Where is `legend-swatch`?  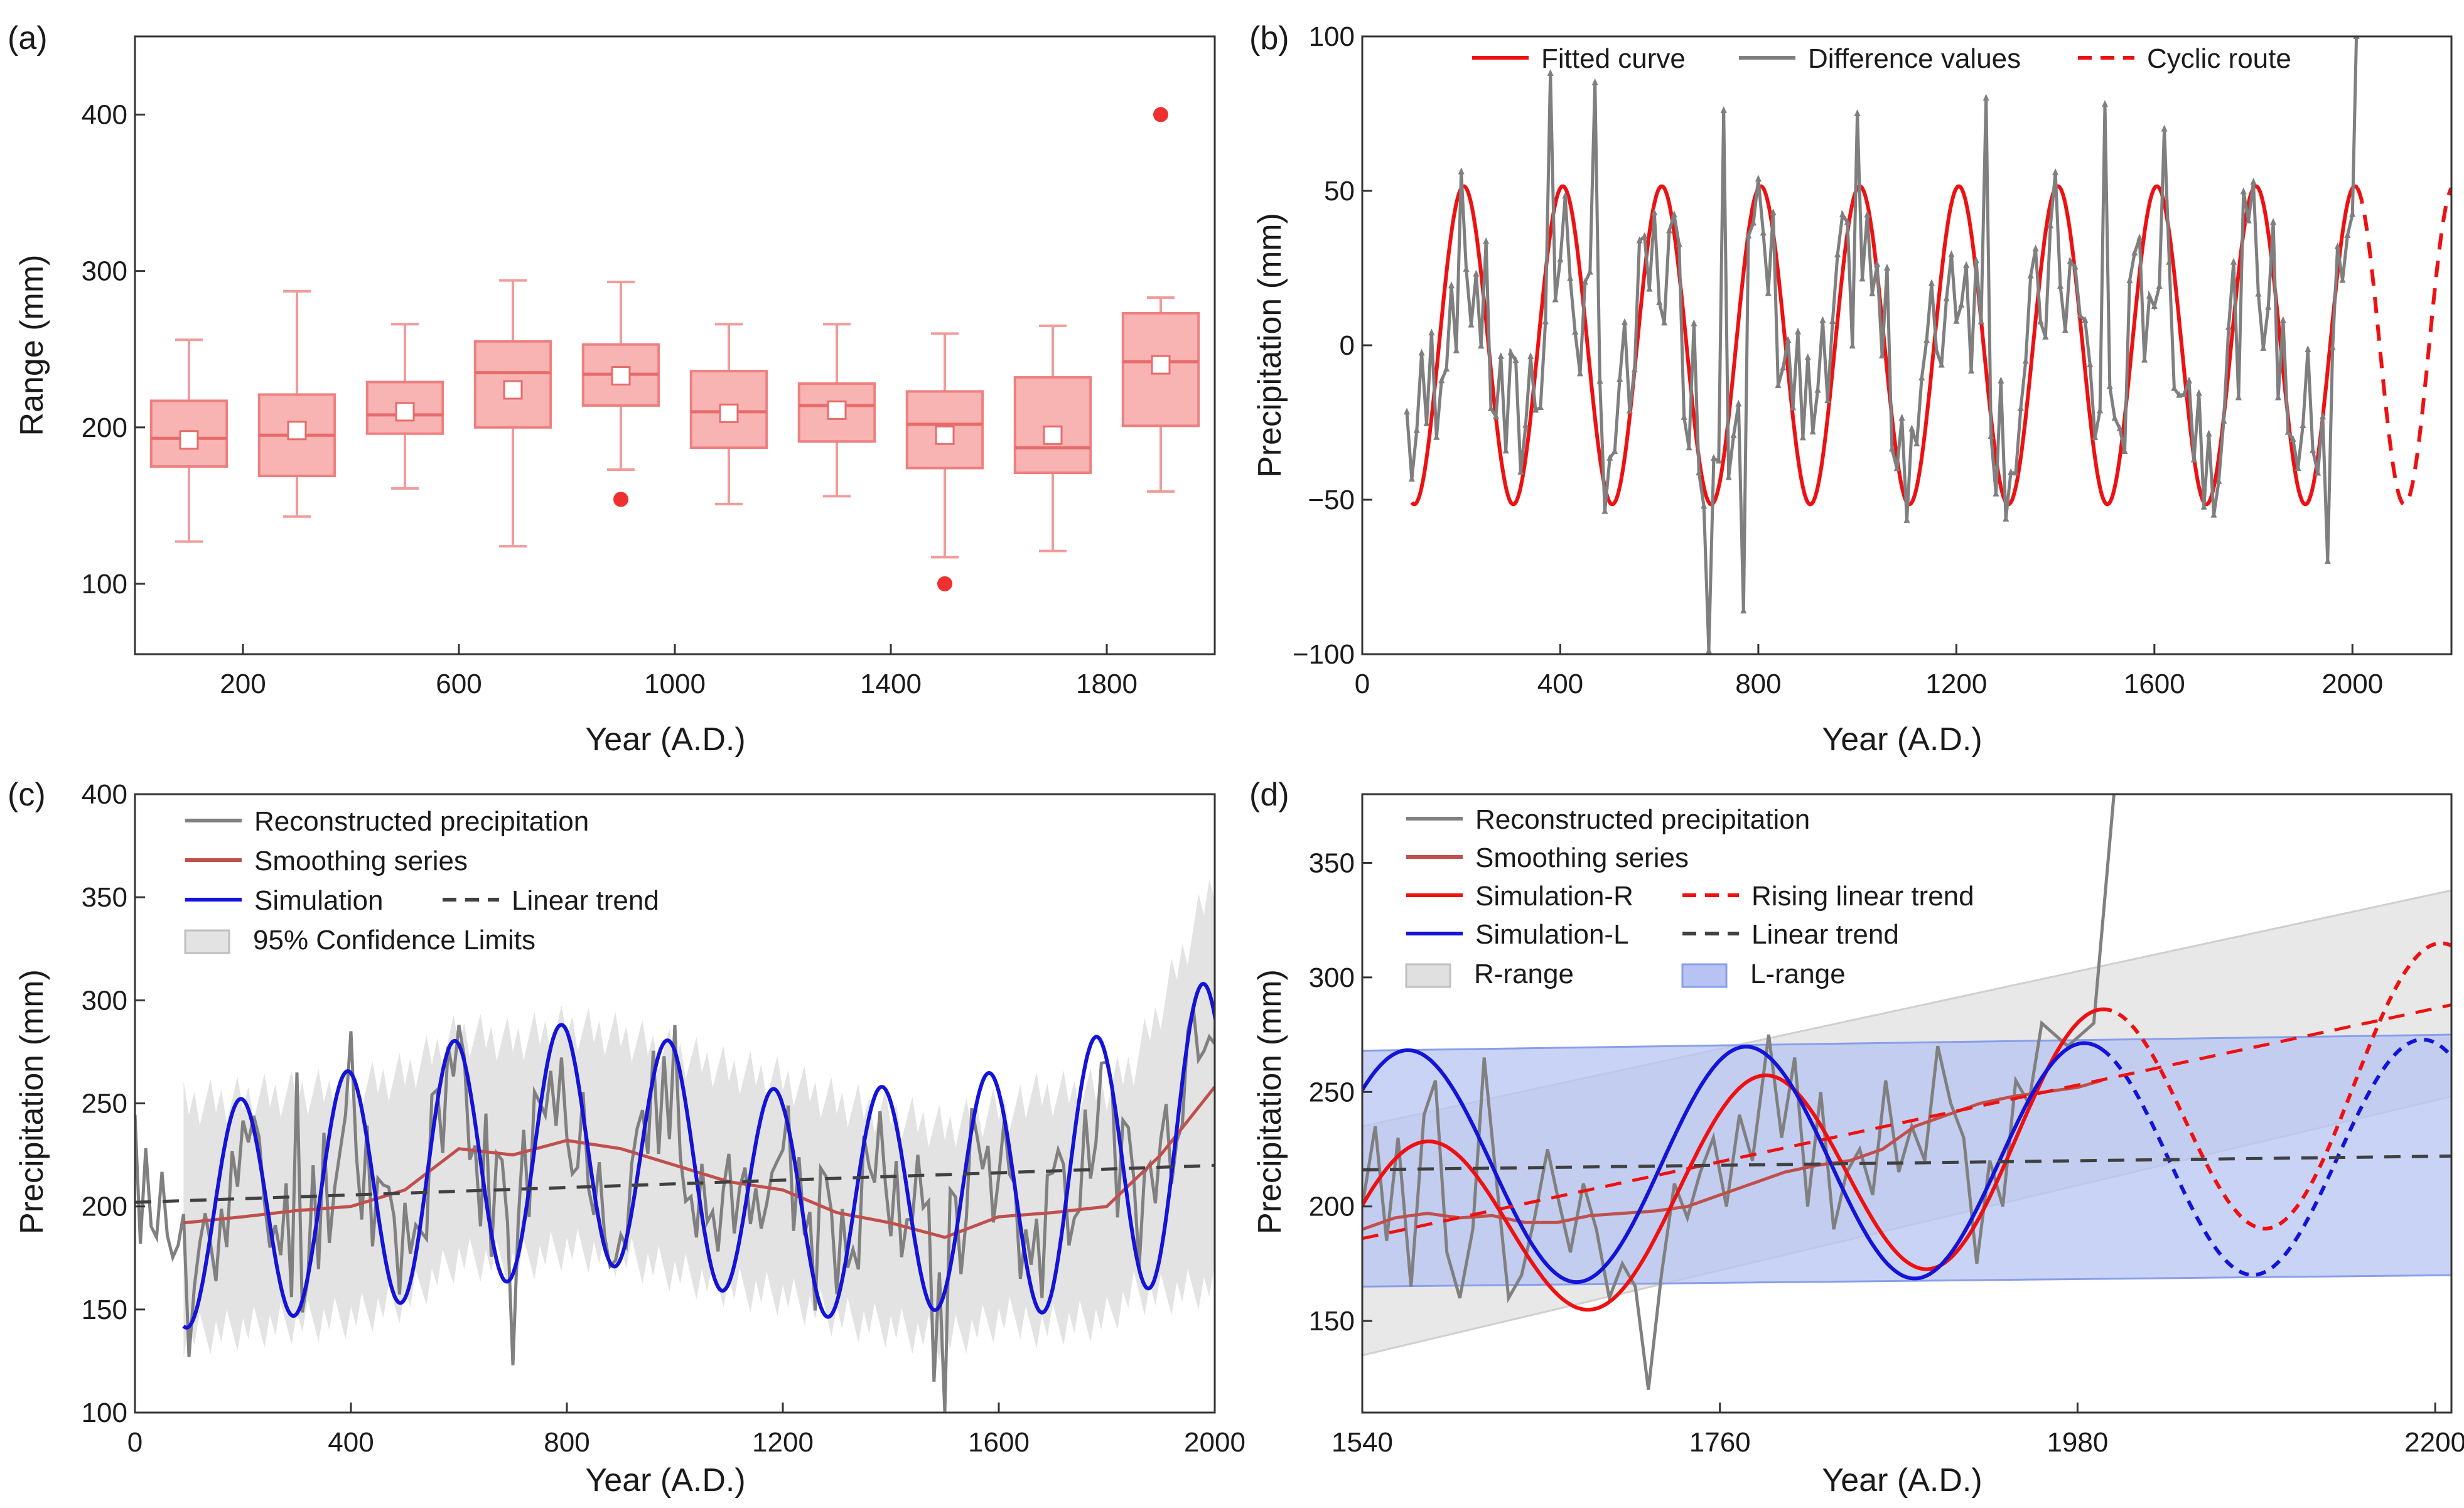
legend-swatch is located at coordinates (1428, 975).